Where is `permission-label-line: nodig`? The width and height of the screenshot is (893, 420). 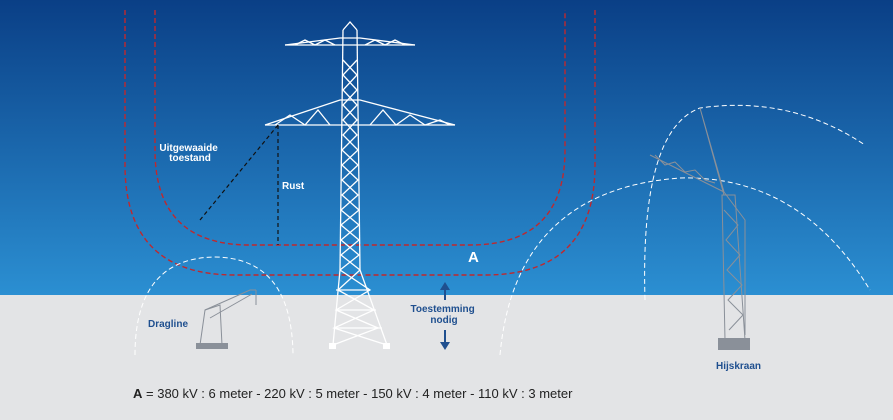 permission-label-line: nodig is located at coordinates (443, 320).